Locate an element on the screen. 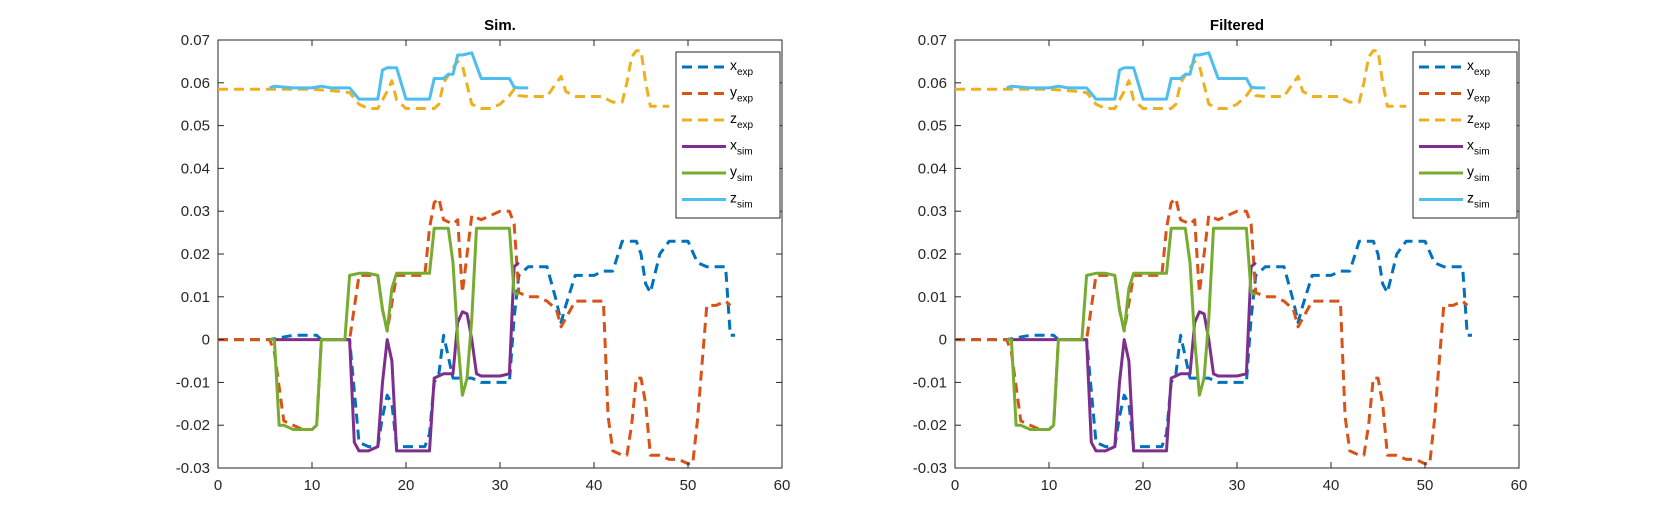 The image size is (1670, 525). chart-title: Filtered is located at coordinates (1237, 25).